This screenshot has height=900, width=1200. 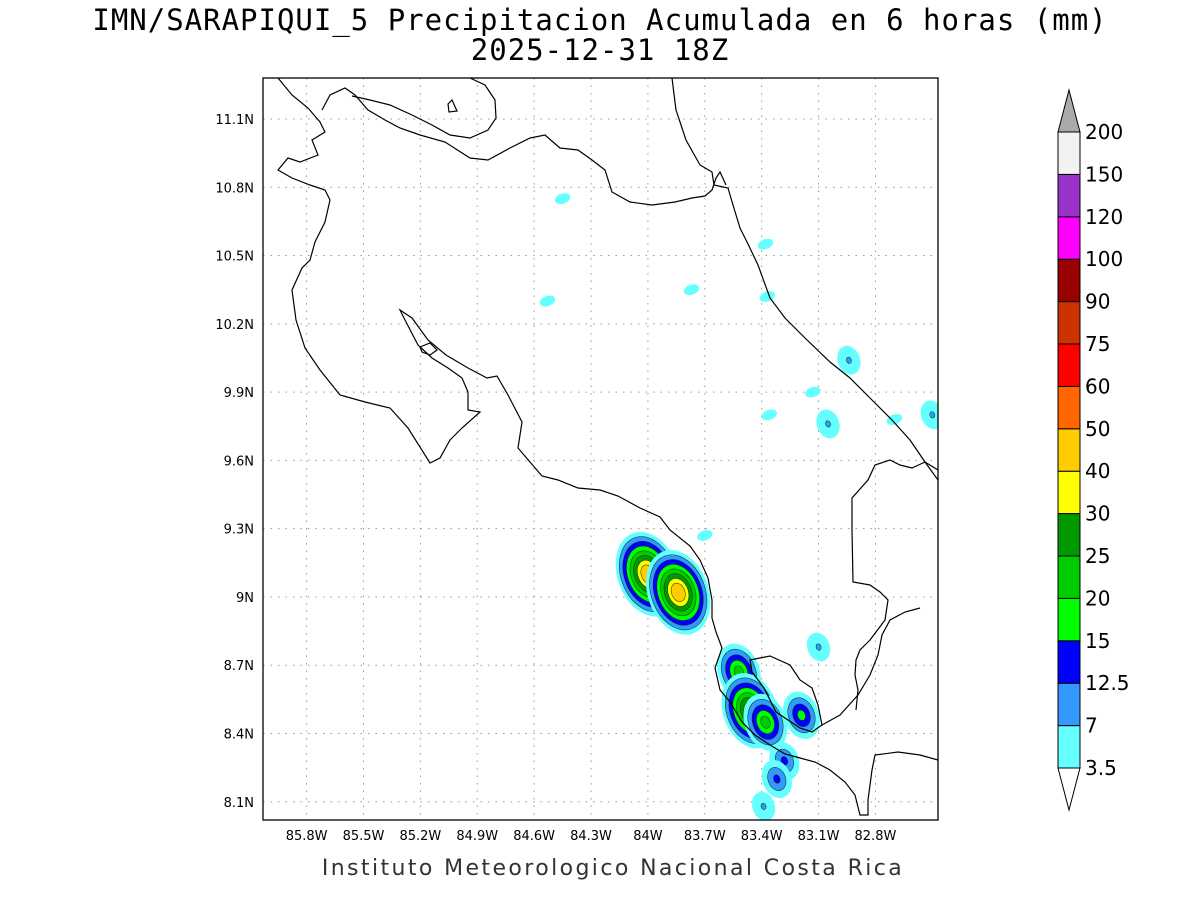 I want to click on lon-tick-label: 84W, so click(x=648, y=836).